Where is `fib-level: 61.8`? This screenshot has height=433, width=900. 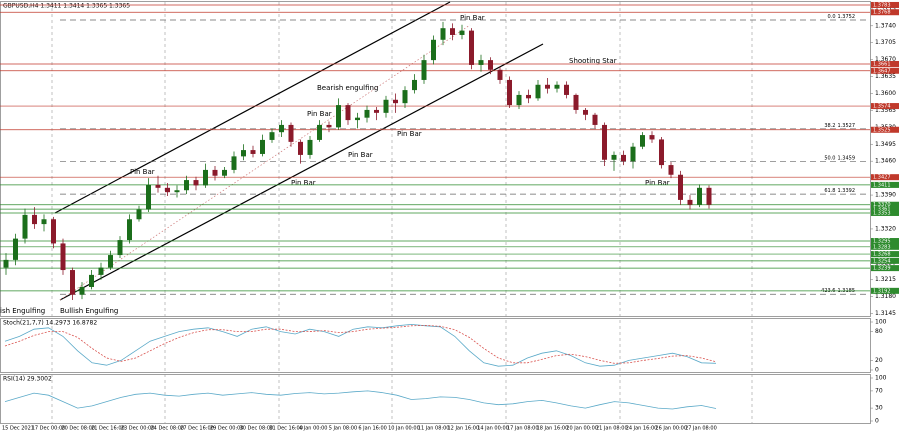
fib-level: 61.8 is located at coordinates (829, 191).